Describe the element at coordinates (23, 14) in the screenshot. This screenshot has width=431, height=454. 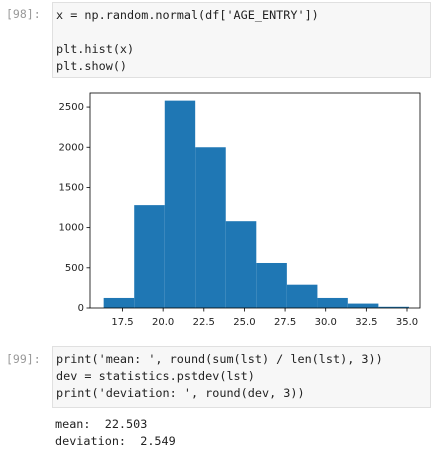
I see `cell-prompt: [98]:` at that location.